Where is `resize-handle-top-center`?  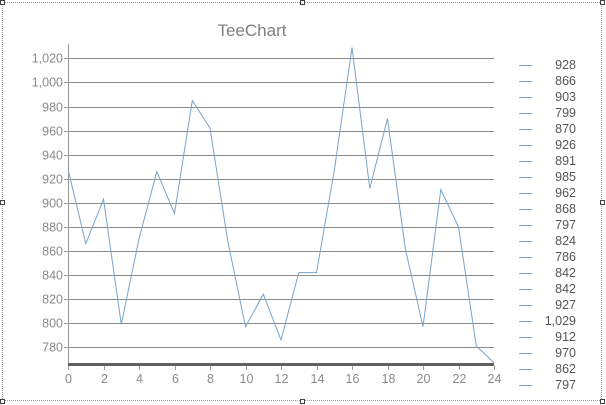
resize-handle-top-center is located at coordinates (302, 2).